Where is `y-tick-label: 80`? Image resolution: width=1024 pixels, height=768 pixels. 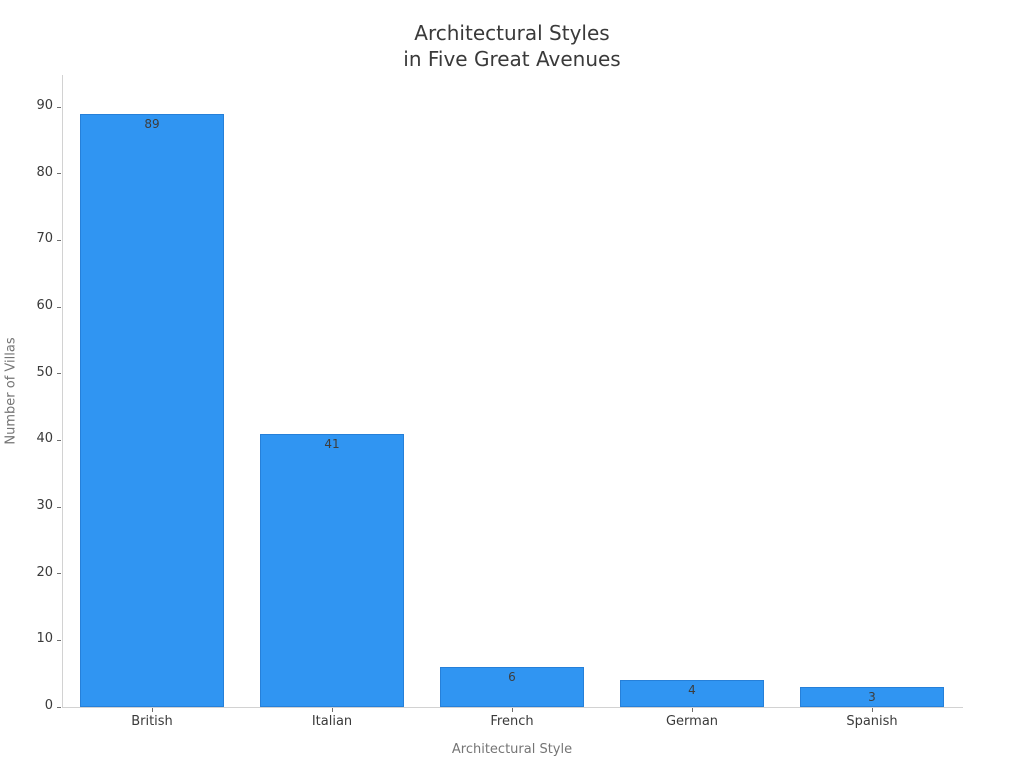 y-tick-label: 80 is located at coordinates (44, 172).